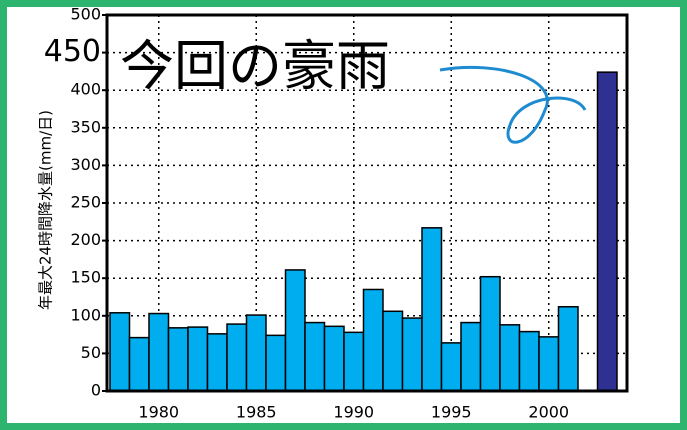  I want to click on x-tick-label: 1985, so click(256, 412).